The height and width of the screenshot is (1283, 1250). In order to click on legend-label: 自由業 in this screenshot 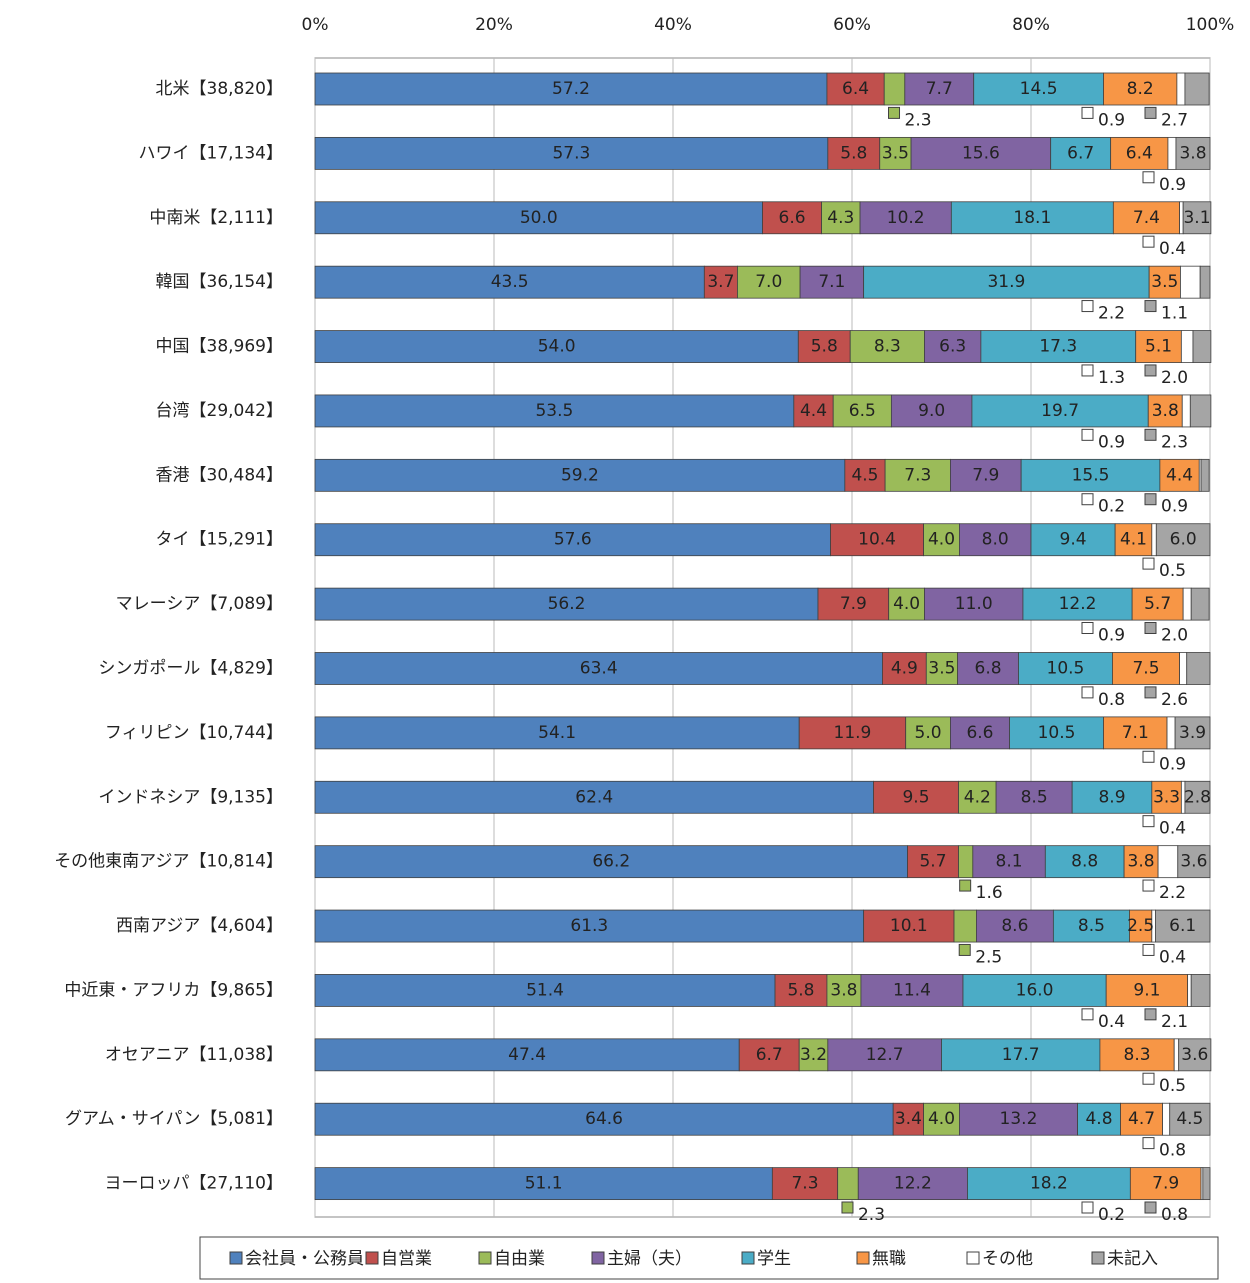, I will do `click(519, 1259)`.